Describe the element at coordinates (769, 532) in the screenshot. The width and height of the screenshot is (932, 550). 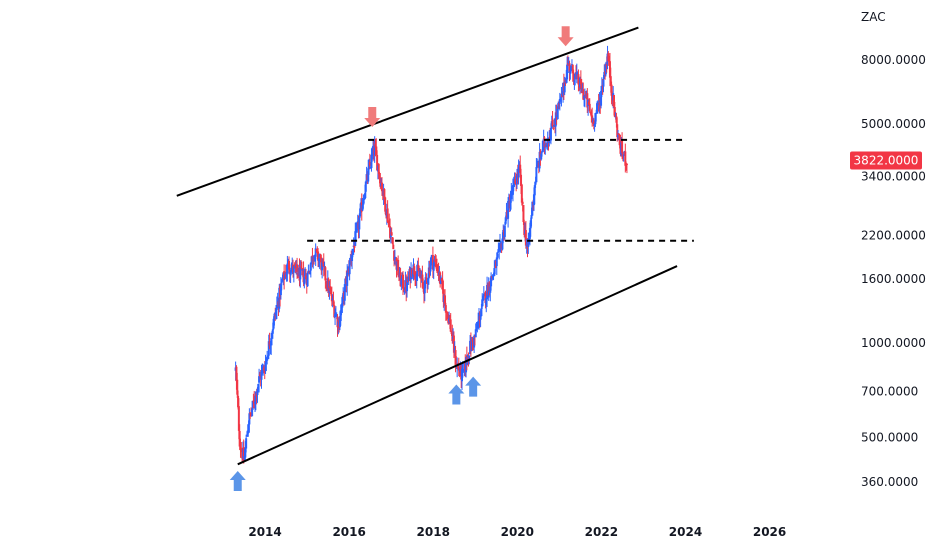
I see `x-tick-label: 2026` at that location.